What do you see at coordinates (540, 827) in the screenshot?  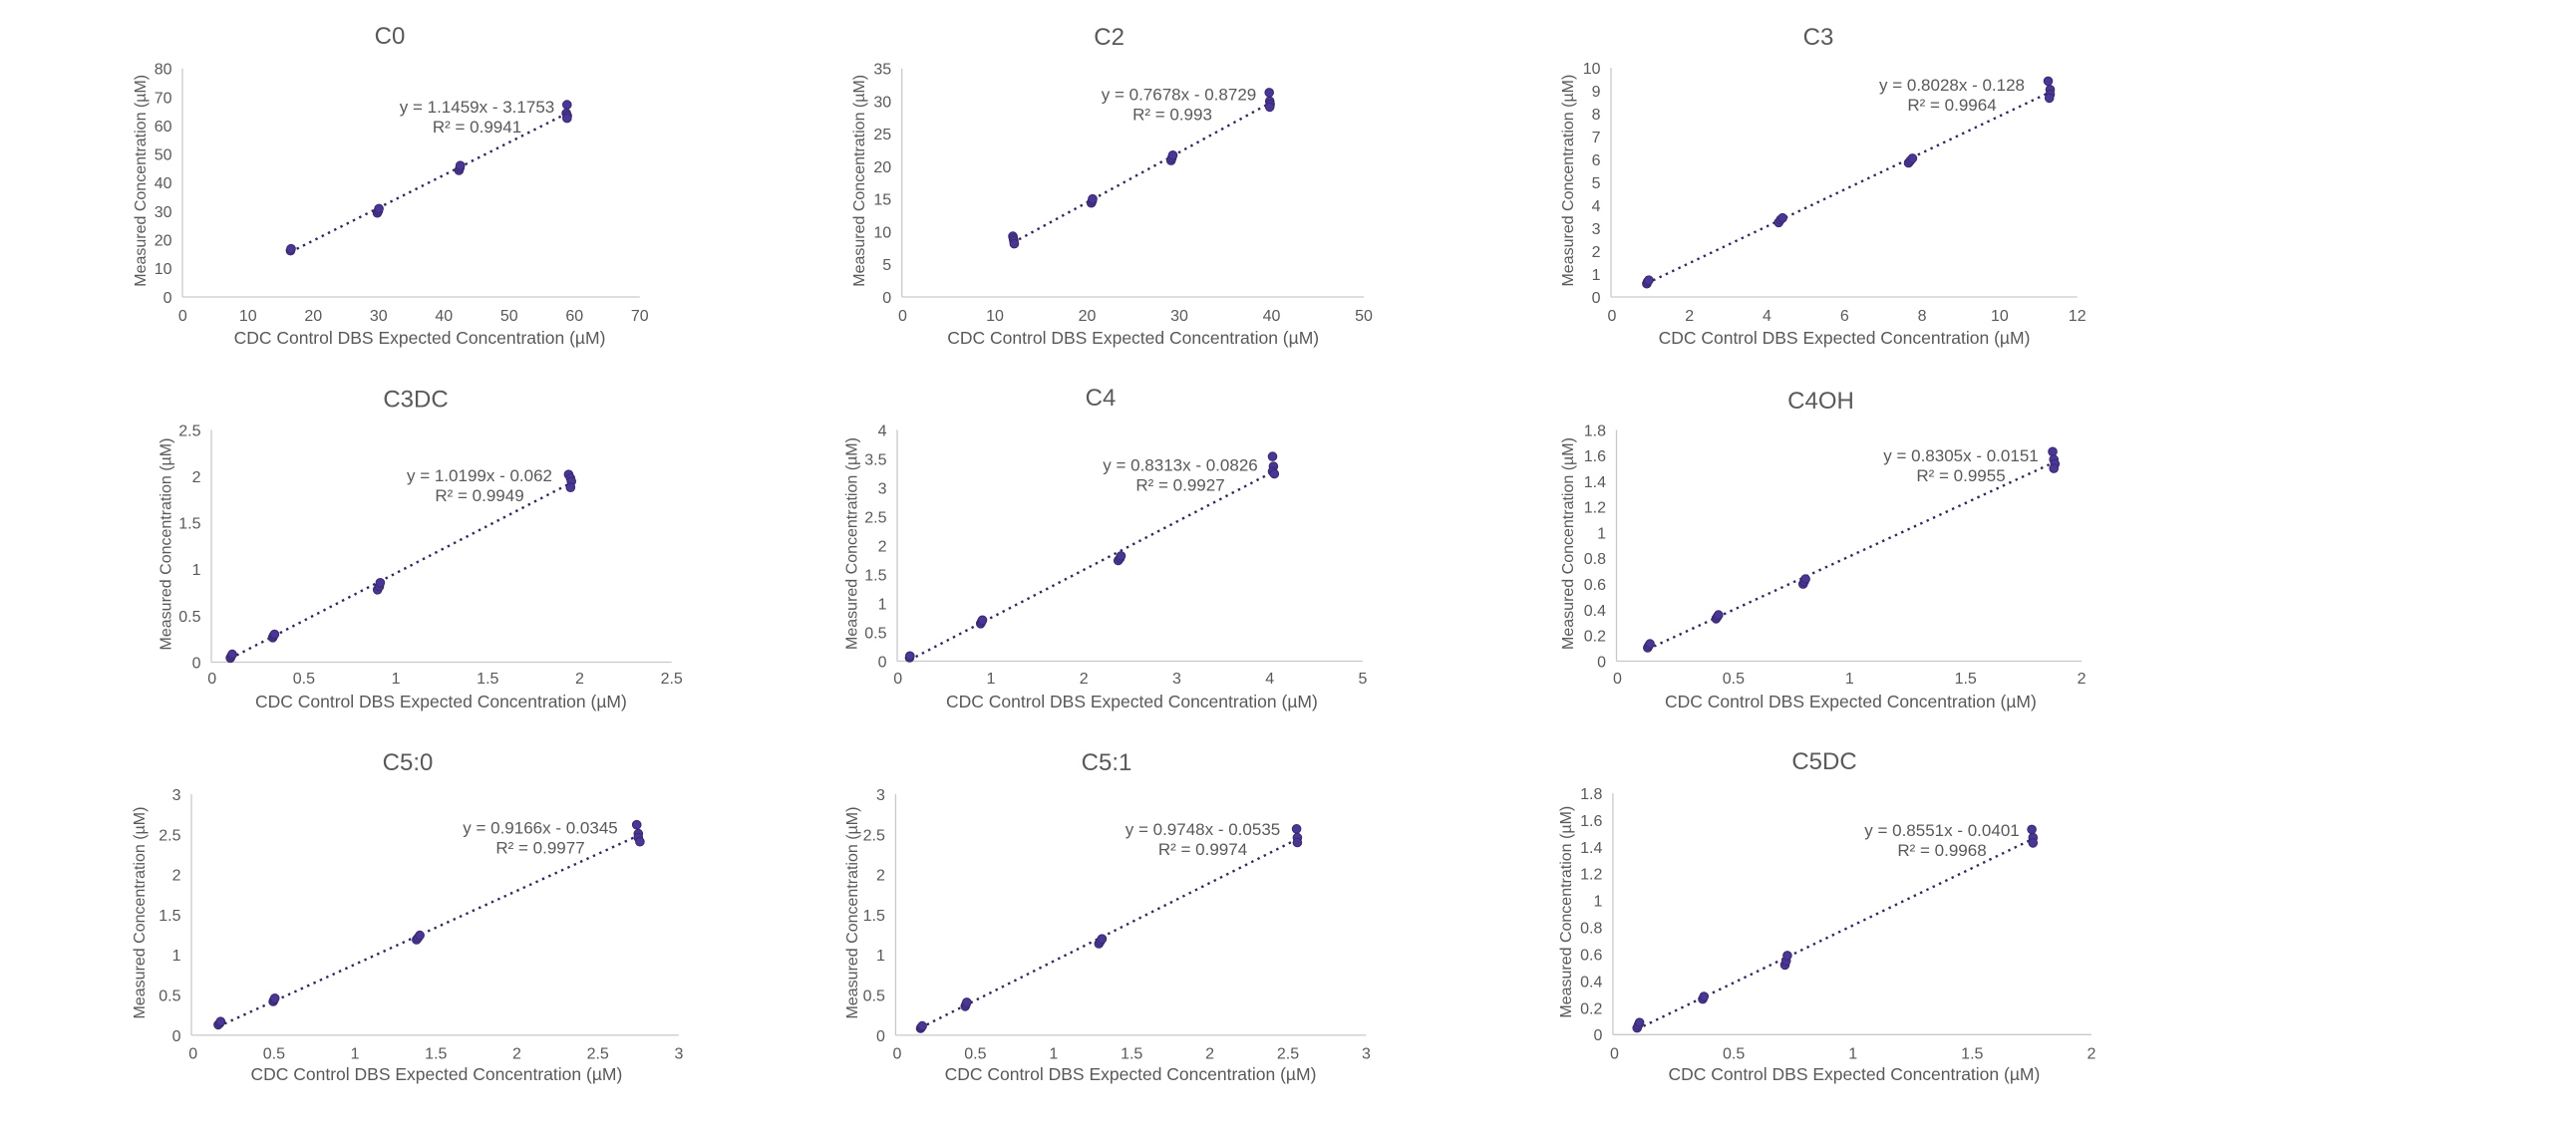 I see `svg-text: y = 0.9166x - 0.0345` at bounding box center [540, 827].